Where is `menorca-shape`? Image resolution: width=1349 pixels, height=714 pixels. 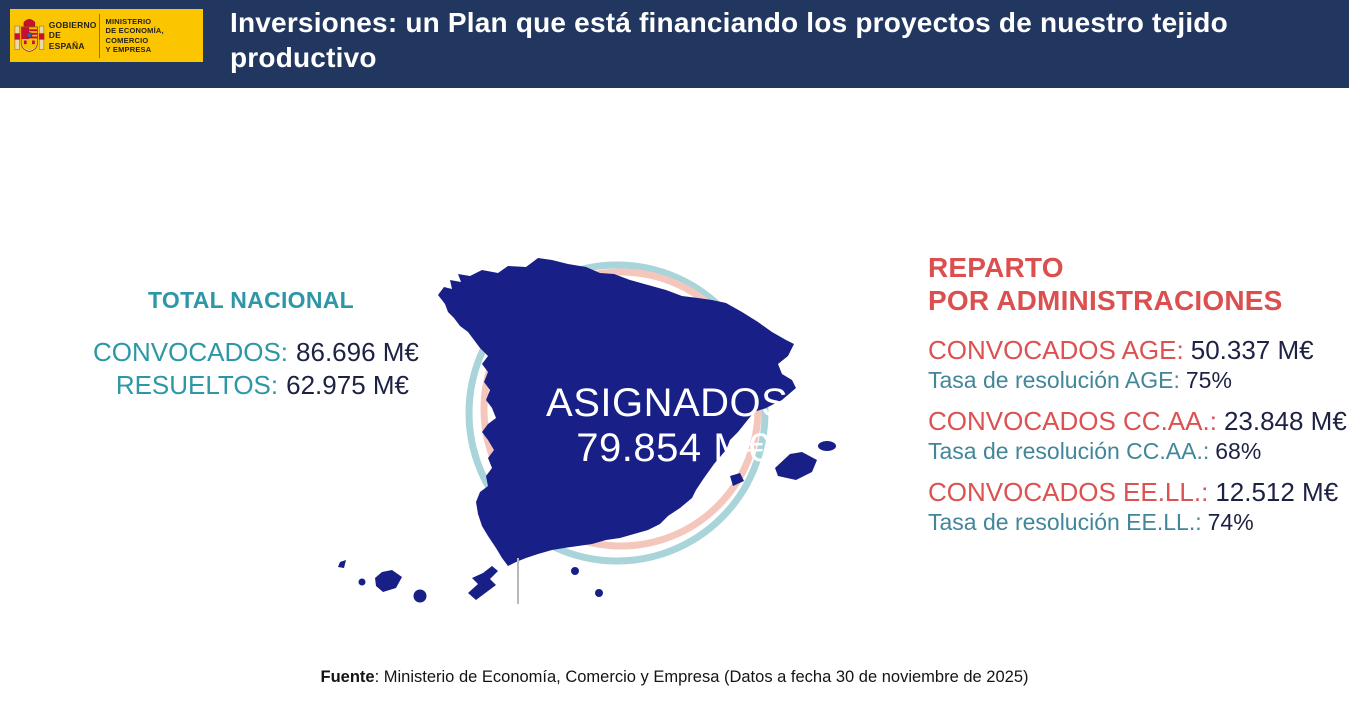
menorca-shape is located at coordinates (827, 446).